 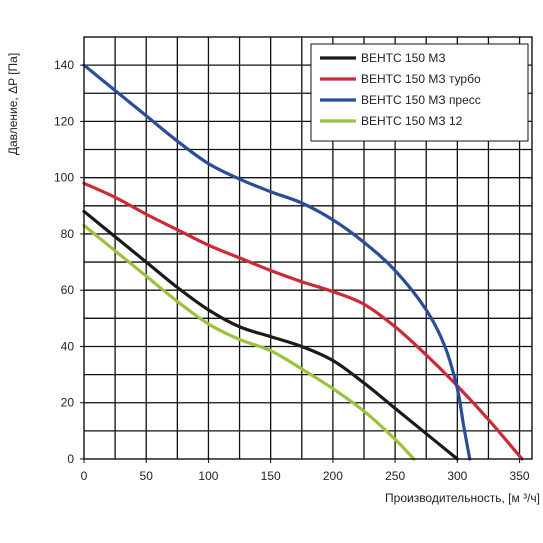 I want to click on y-tick-label: 40, so click(x=68, y=346).